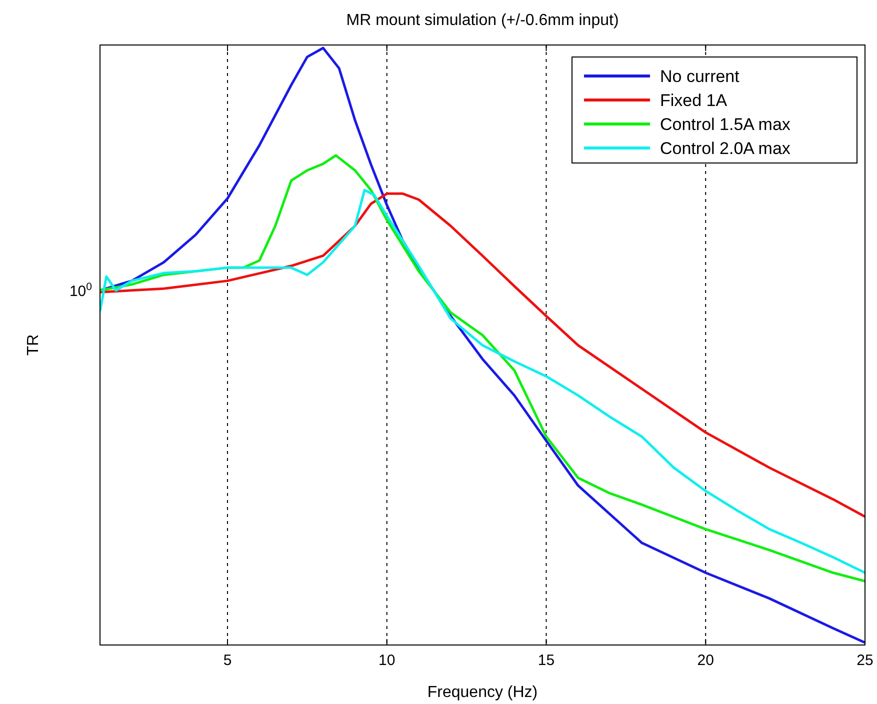  What do you see at coordinates (705, 660) in the screenshot?
I see `x-tick-label: 20` at bounding box center [705, 660].